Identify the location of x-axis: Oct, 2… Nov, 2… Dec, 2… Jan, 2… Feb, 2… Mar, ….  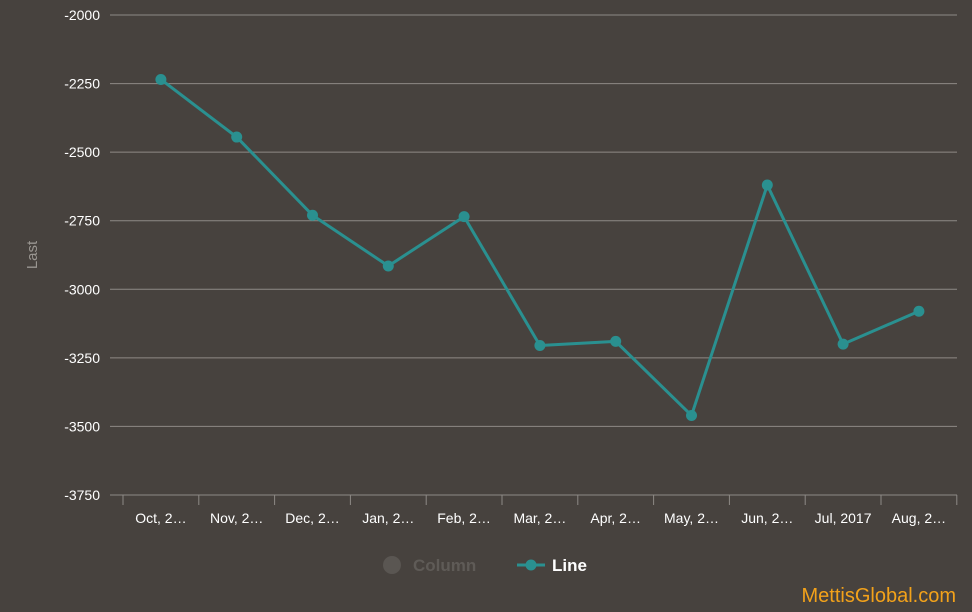
(534, 510).